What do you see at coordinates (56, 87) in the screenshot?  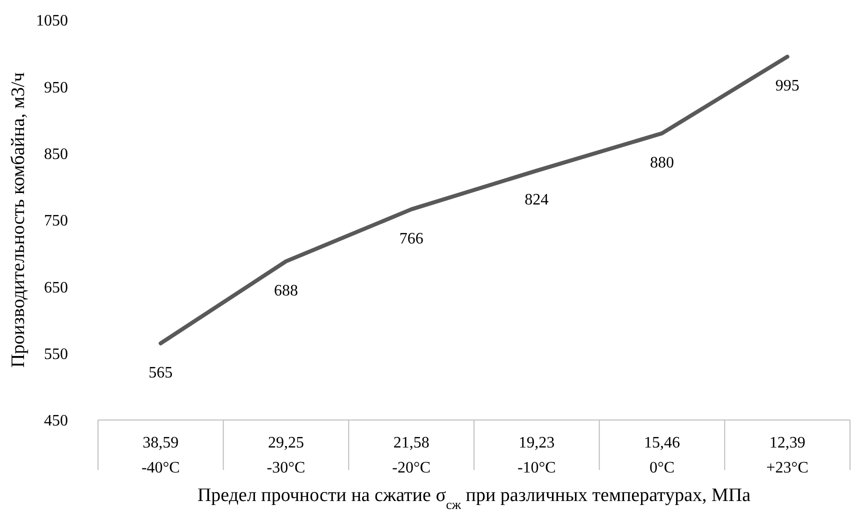 I see `y-tick-label: 950` at bounding box center [56, 87].